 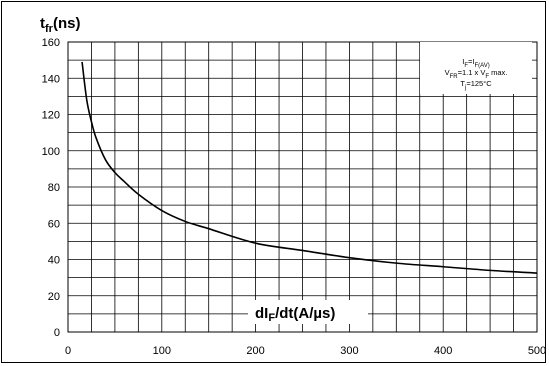 What do you see at coordinates (443, 351) in the screenshot?
I see `x-tick-label: 400` at bounding box center [443, 351].